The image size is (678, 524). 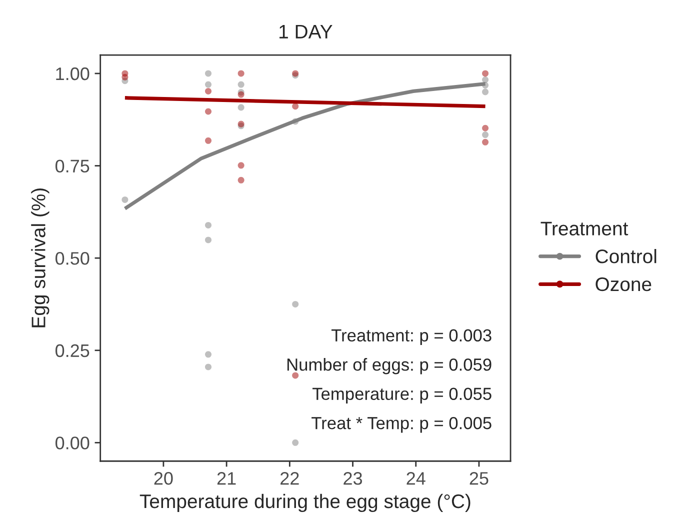 What do you see at coordinates (402, 424) in the screenshot?
I see `annotation: Treat * Temp: p = 0.005` at bounding box center [402, 424].